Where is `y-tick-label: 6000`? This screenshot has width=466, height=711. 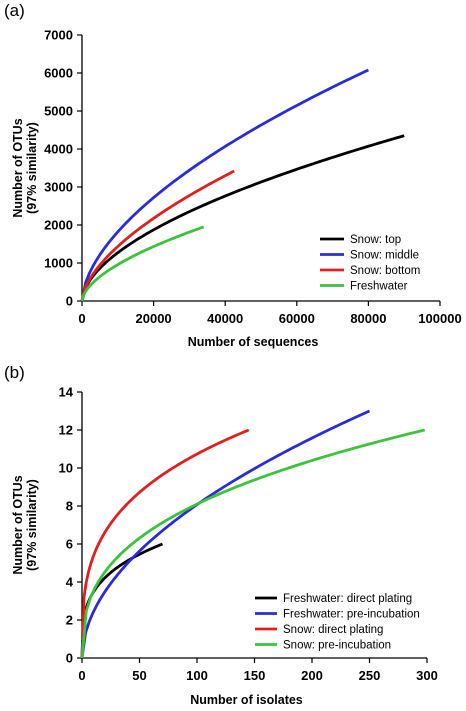 y-tick-label: 6000 is located at coordinates (58, 73).